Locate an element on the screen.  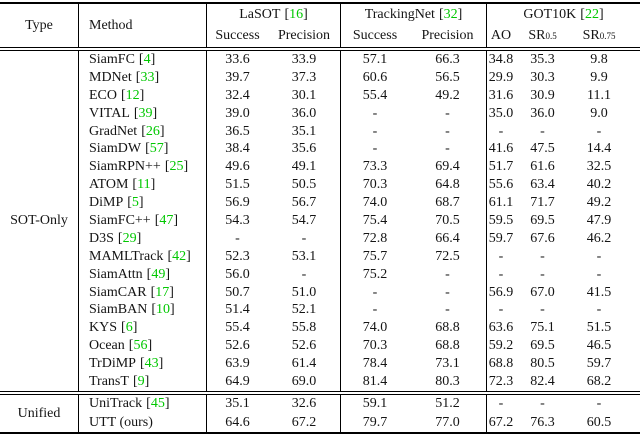
citation-link: 56 is located at coordinates (140, 346).